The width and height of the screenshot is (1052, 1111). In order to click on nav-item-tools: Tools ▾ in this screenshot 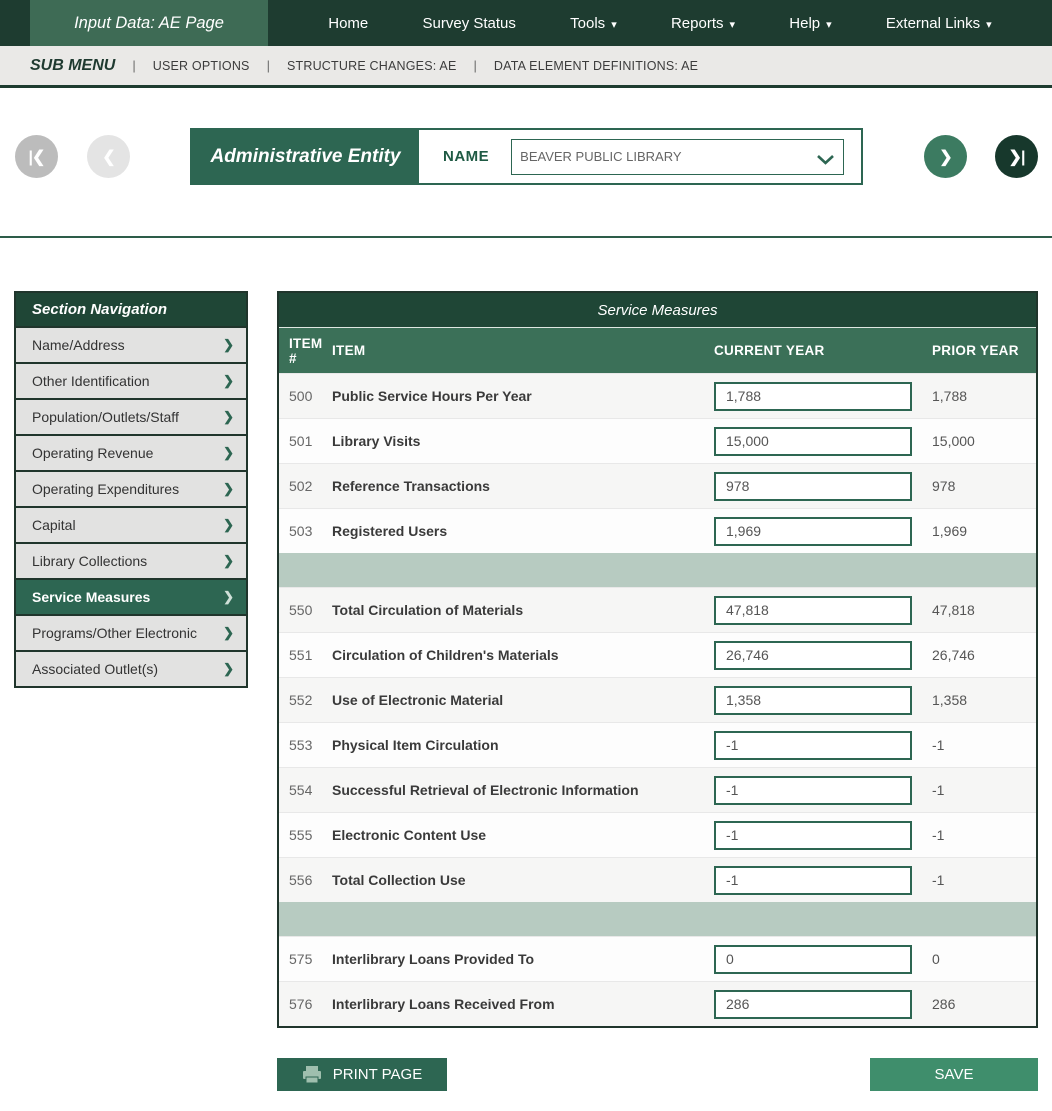, I will do `click(593, 23)`.